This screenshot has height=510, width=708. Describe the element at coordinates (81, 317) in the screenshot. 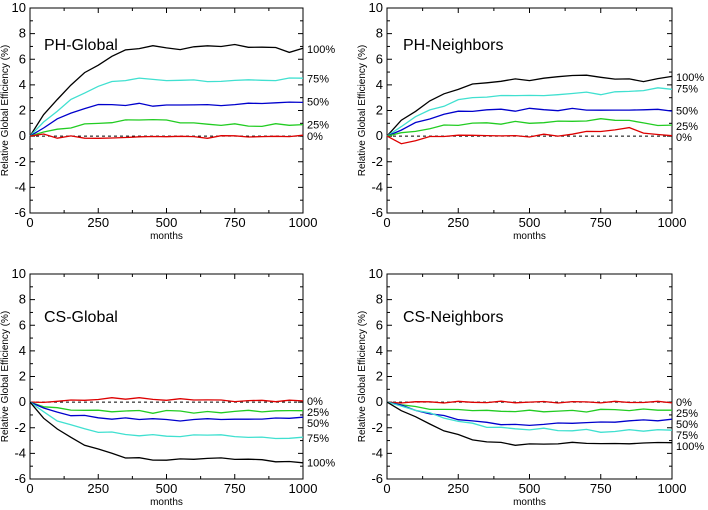

I see `panel-title: CS-Global` at that location.